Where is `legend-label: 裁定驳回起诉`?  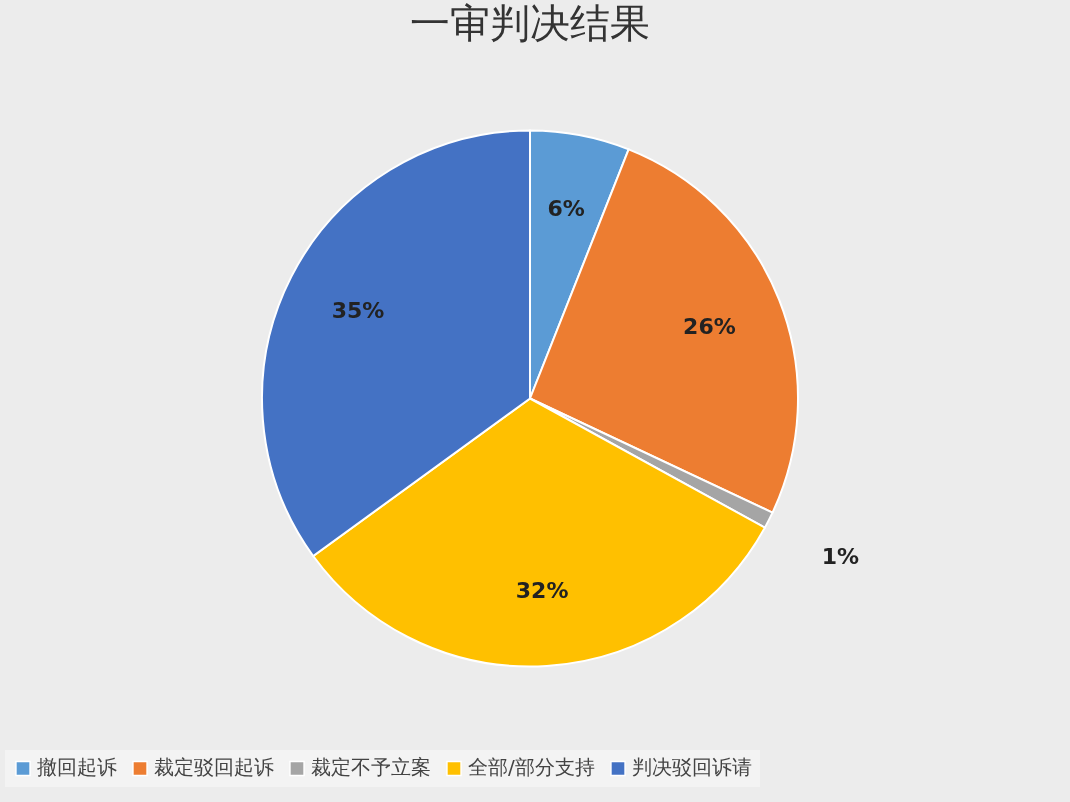
legend-label: 裁定驳回起诉 is located at coordinates (214, 767).